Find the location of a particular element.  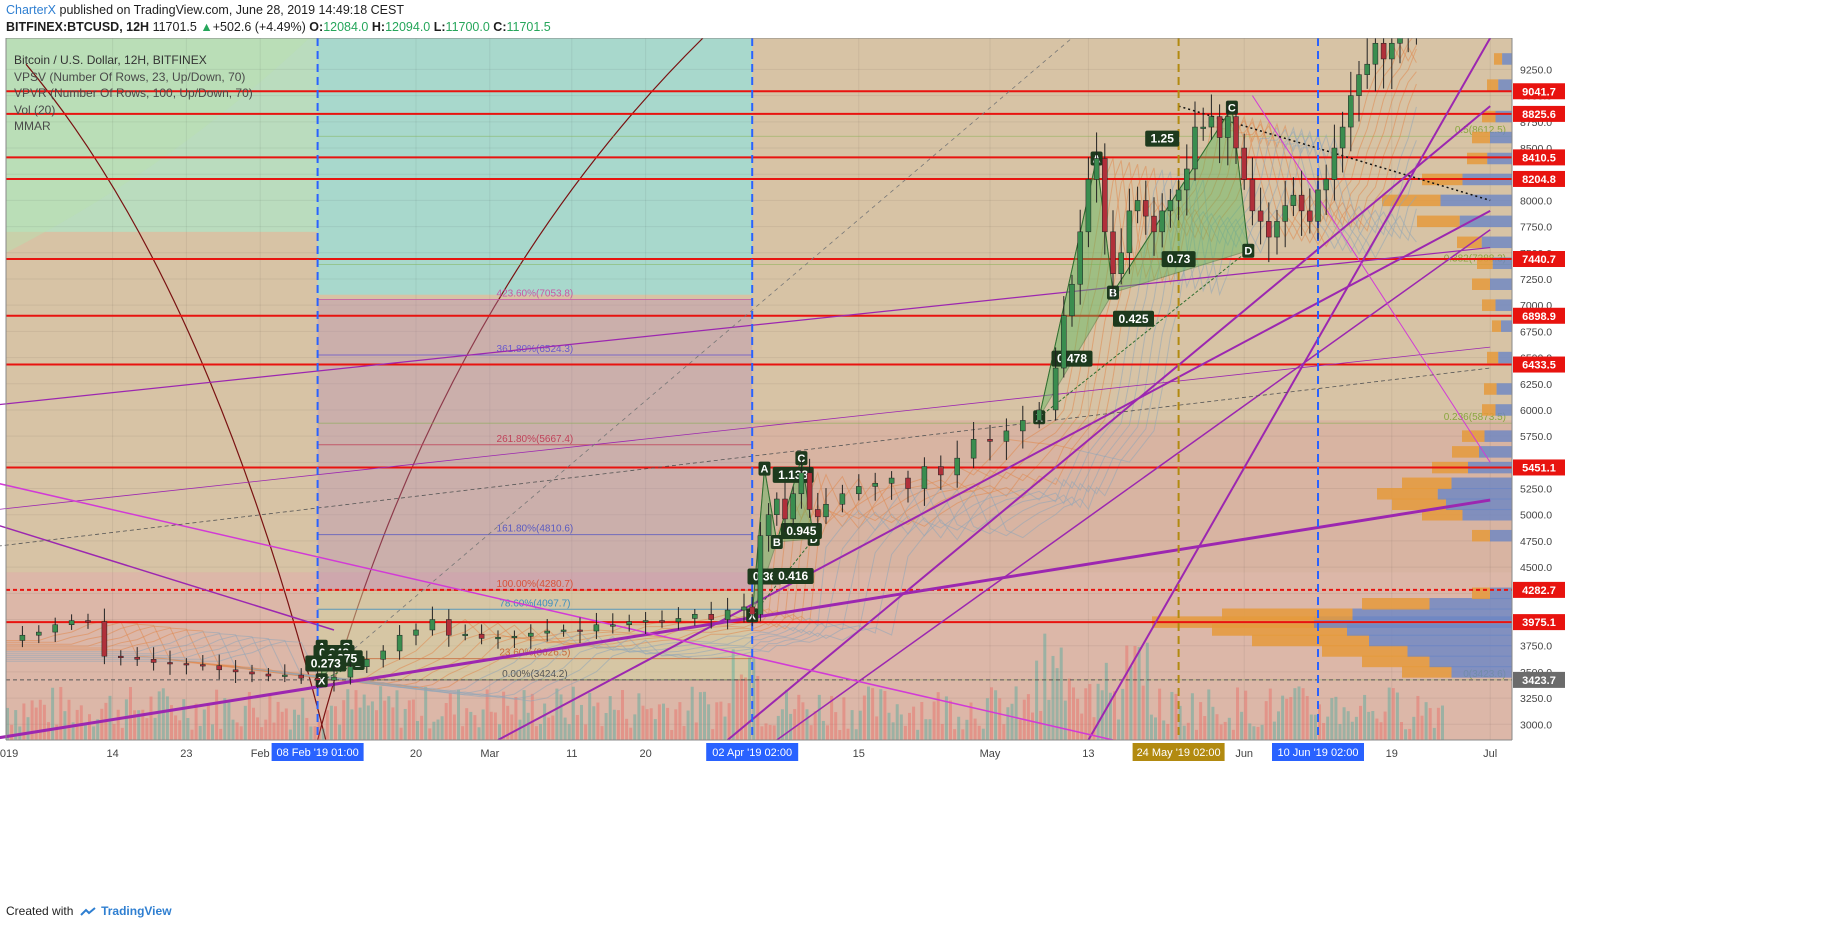

created-with-text: Created with is located at coordinates (40, 911).